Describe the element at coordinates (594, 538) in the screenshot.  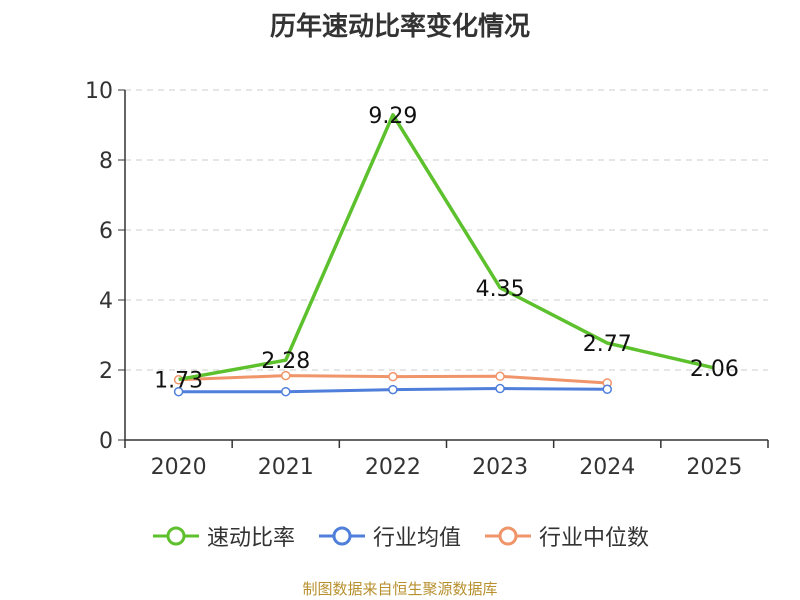
I see `legend-label-industry-median: 行业中位数` at that location.